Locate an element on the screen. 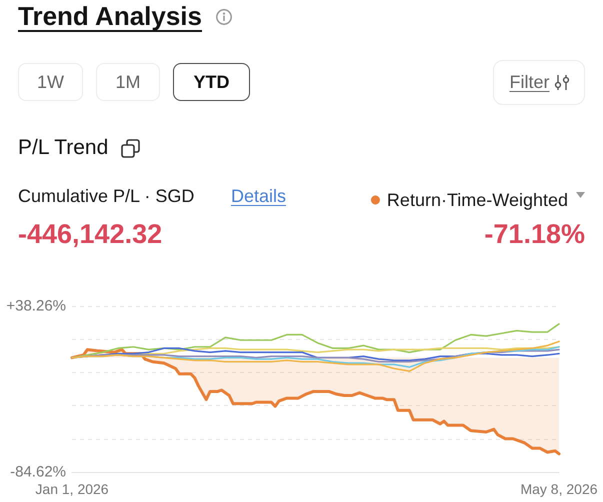  x-tick-label: Jan 1, 2026 is located at coordinates (72, 489).